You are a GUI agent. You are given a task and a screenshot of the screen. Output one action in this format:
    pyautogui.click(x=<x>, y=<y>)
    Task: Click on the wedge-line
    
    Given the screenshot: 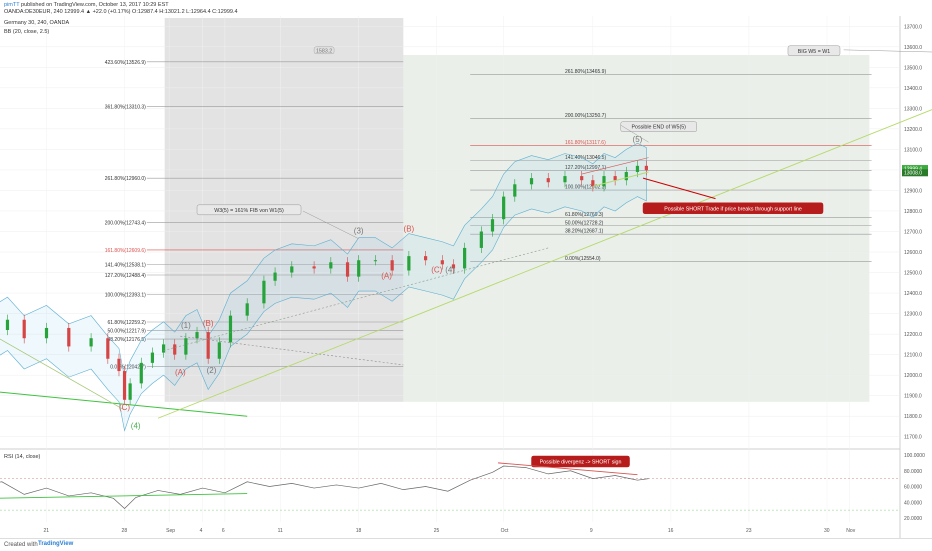 What is the action you would take?
    pyautogui.click(x=62, y=374)
    